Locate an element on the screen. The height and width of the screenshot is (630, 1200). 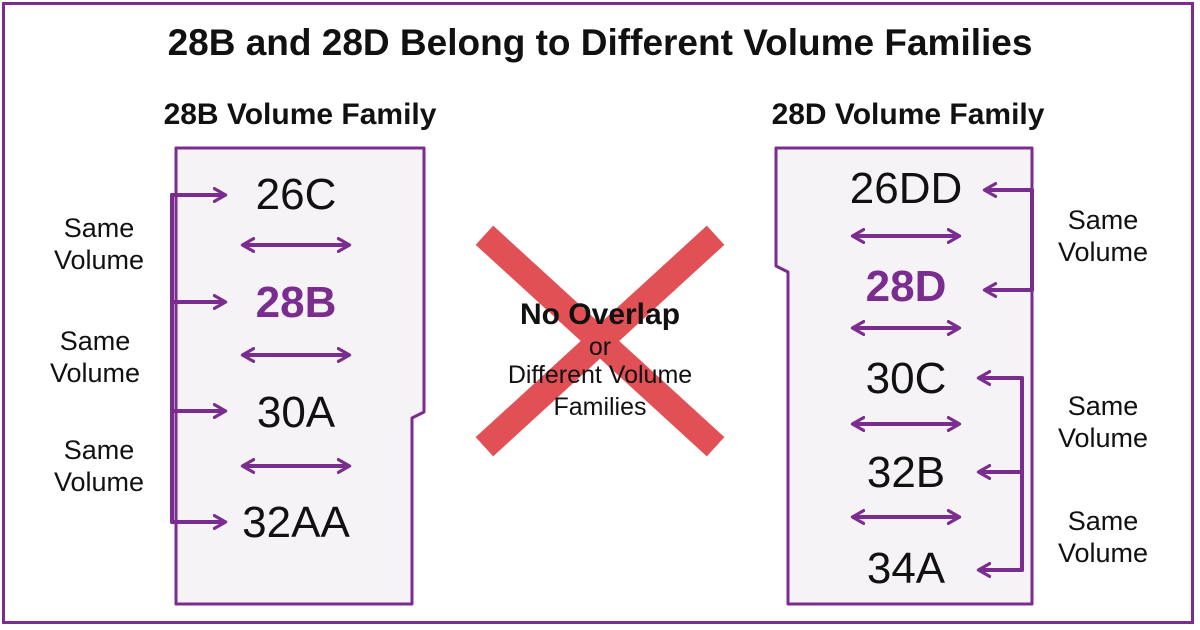
size-label: 26DD is located at coordinates (906, 188).